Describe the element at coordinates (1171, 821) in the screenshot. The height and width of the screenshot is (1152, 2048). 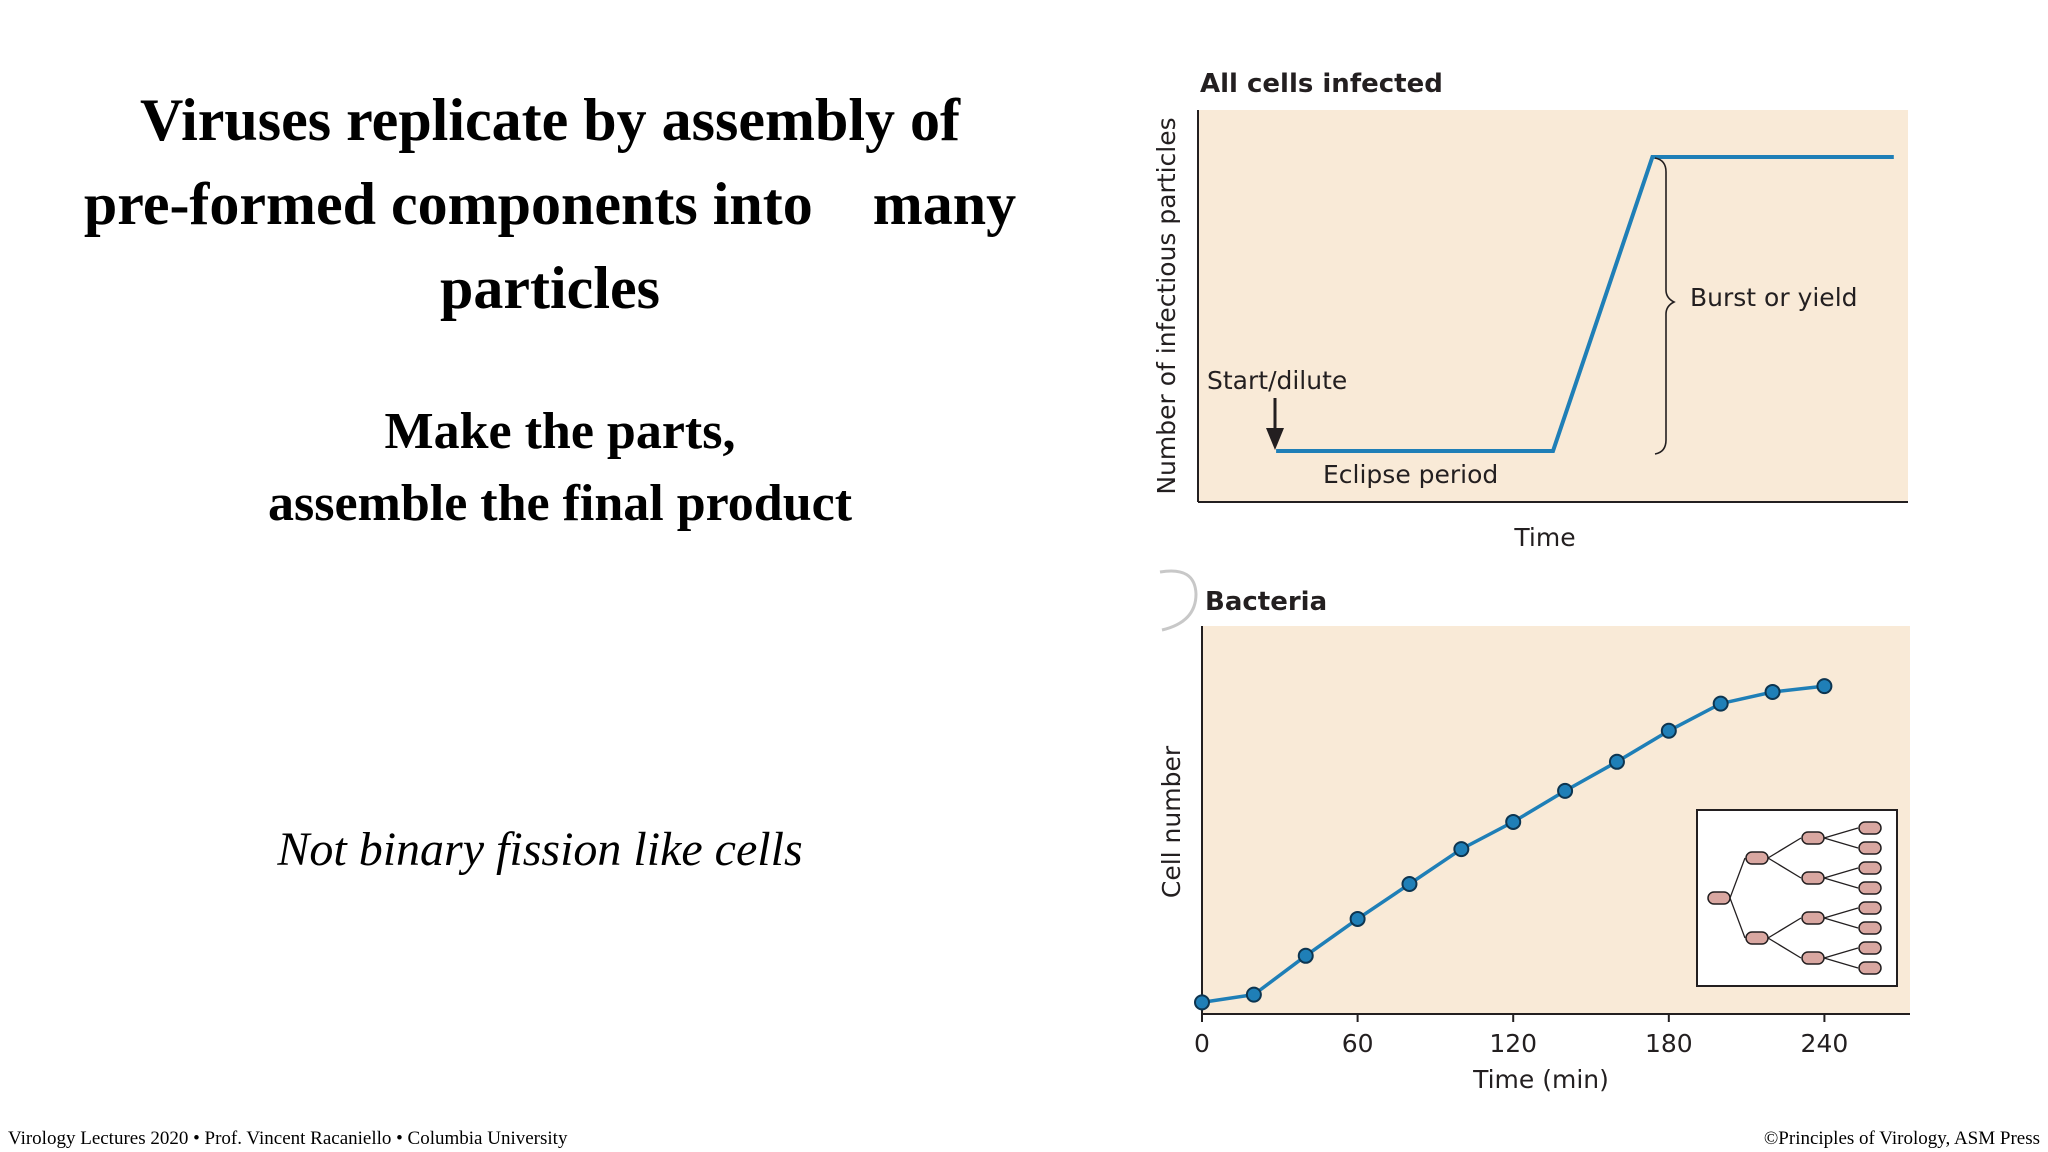
I see `bacteria-y-label: Cell number` at that location.